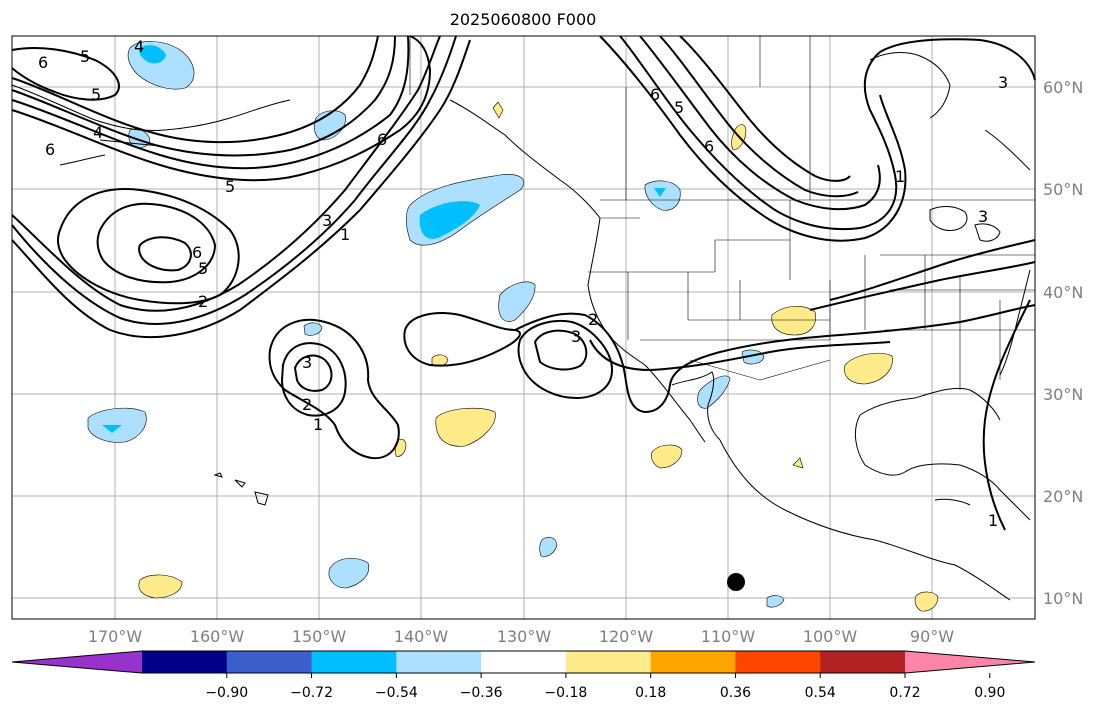  Describe the element at coordinates (904, 693) in the screenshot. I see `colorbar-tick-label: 0.72` at that location.